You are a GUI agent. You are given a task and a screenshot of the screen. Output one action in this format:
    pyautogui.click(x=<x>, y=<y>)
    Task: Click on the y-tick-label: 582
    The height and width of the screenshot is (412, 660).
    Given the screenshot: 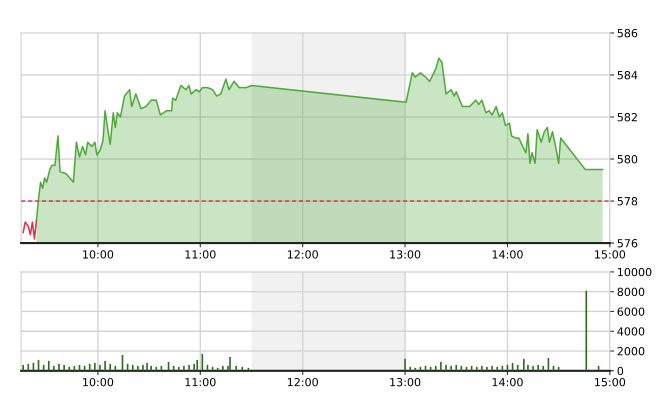 What is the action you would take?
    pyautogui.click(x=627, y=117)
    